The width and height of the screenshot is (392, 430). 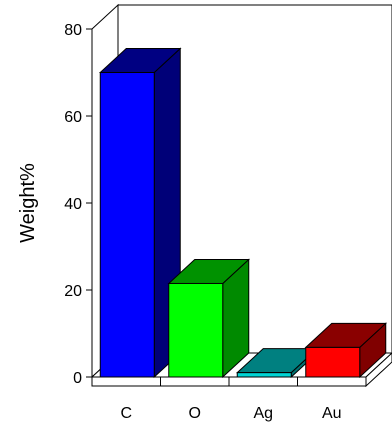 What do you see at coordinates (73, 291) in the screenshot?
I see `y-tick-label: 20` at bounding box center [73, 291].